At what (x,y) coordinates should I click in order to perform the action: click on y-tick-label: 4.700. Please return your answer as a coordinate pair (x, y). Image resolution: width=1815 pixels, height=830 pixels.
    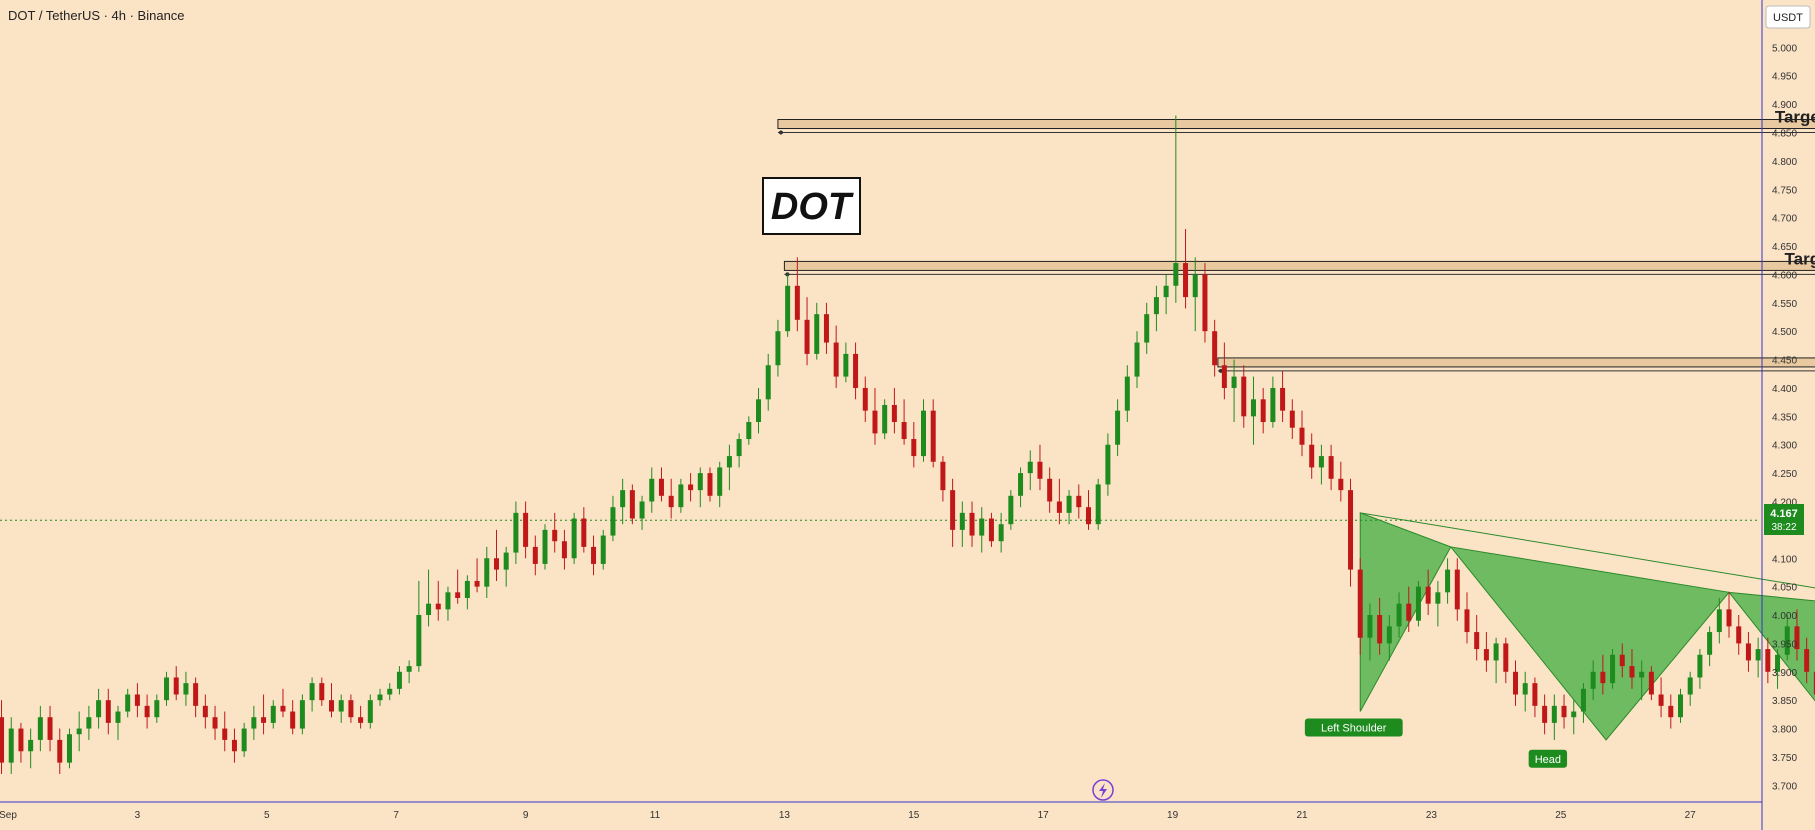
    Looking at the image, I should click on (1784, 219).